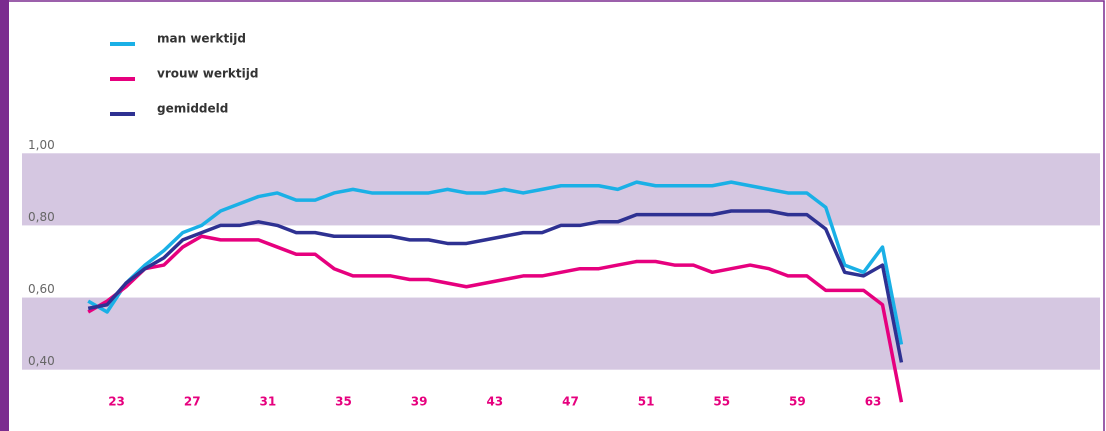  I want to click on x-tick-label: 43, so click(494, 402).